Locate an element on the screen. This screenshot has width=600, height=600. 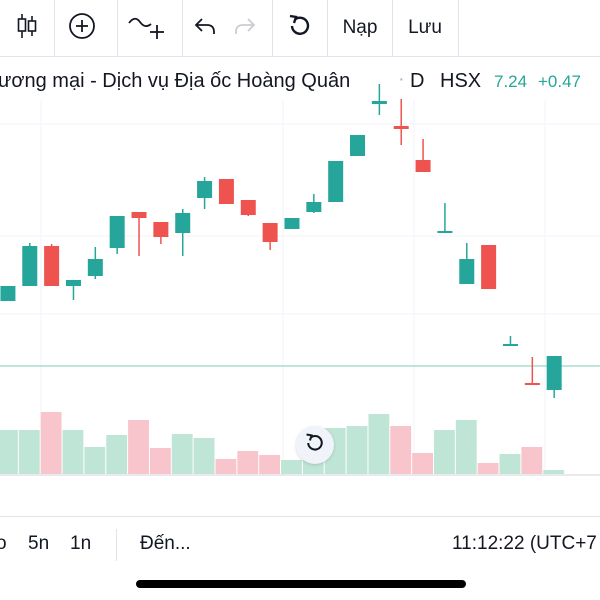
exchange-label: HSX is located at coordinates (461, 81).